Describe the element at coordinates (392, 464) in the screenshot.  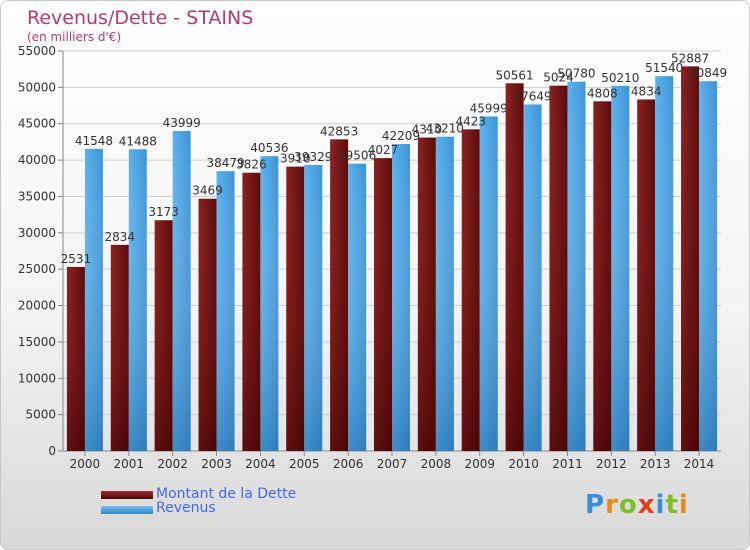
I see `x-tick-label: 2007` at that location.